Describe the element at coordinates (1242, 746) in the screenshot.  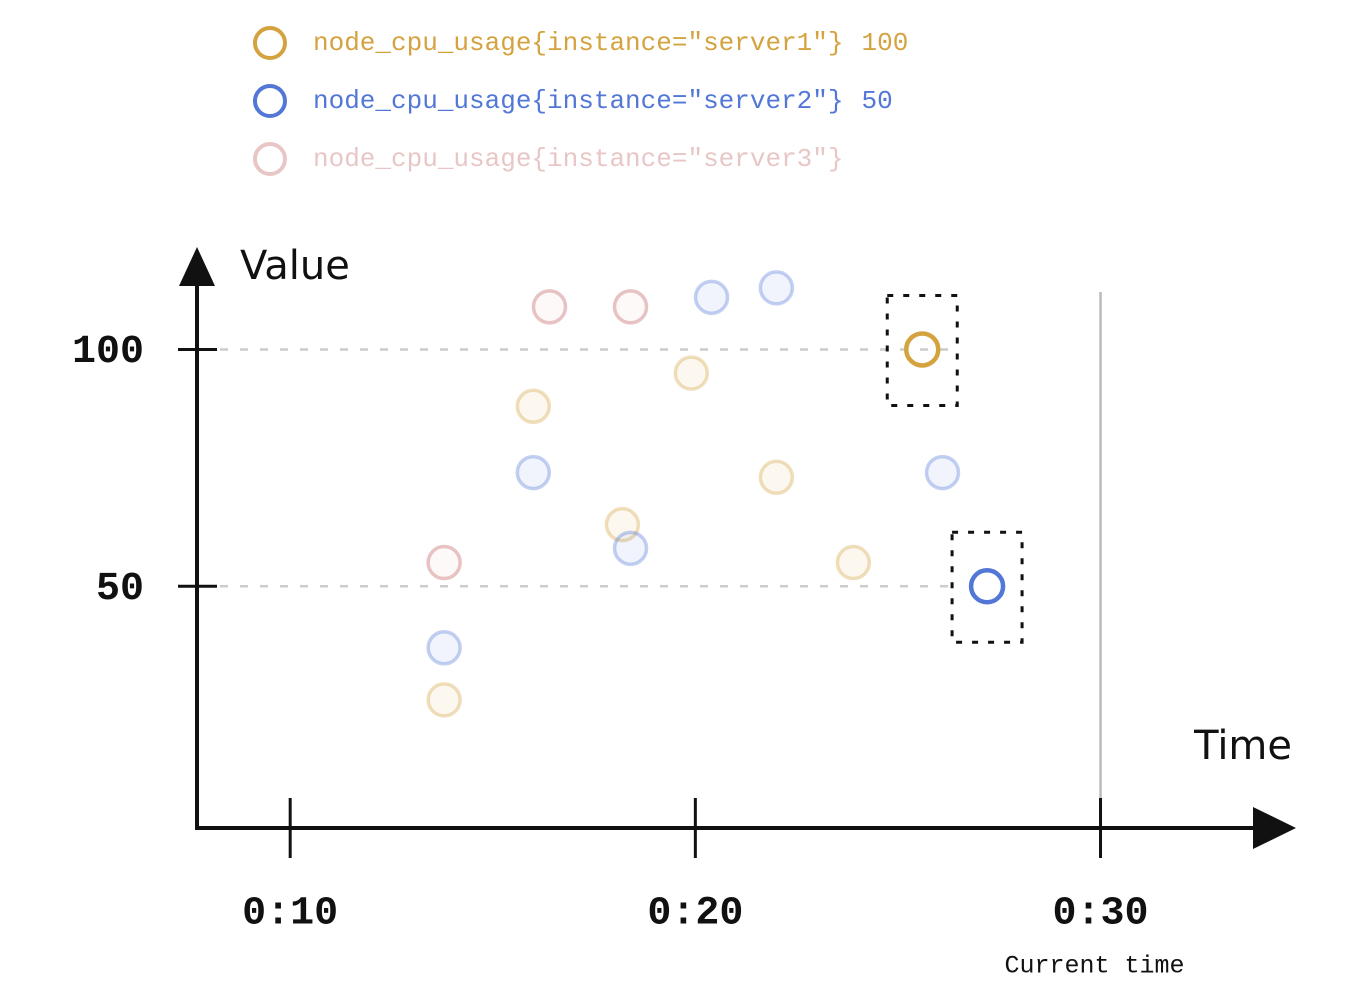
I see `x-axis-label: Time` at that location.